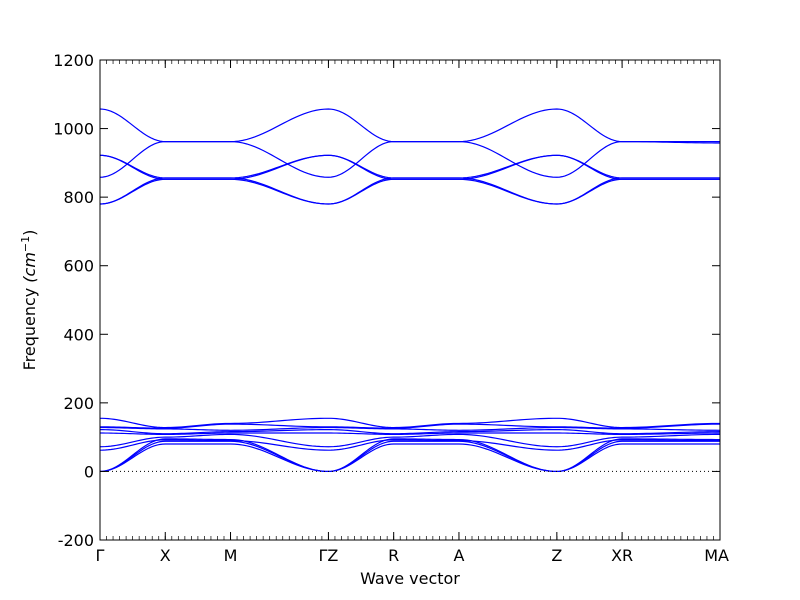 The height and width of the screenshot is (600, 800). I want to click on x-tick-label: Z, so click(556, 555).